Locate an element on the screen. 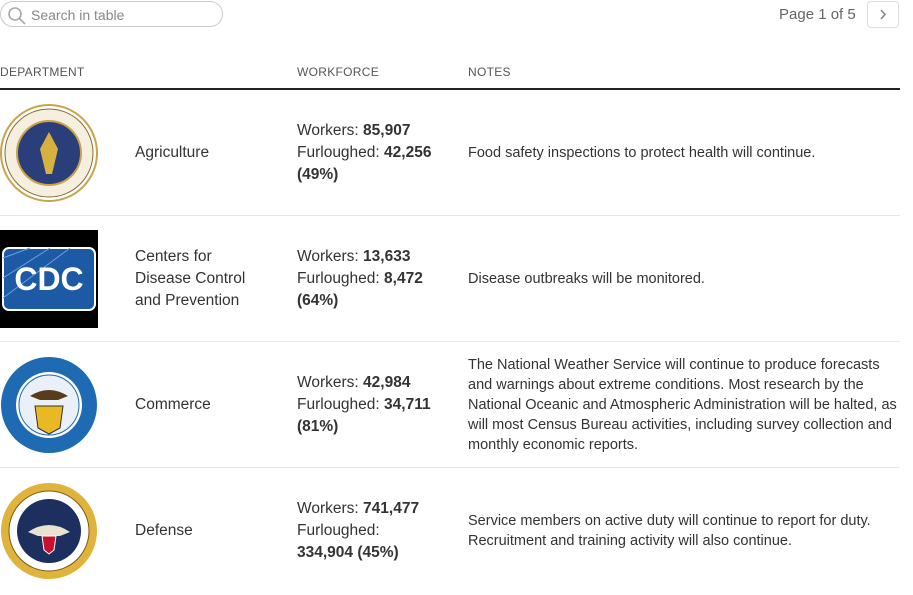 This screenshot has height=595, width=913. workers: 13,633 is located at coordinates (387, 256).